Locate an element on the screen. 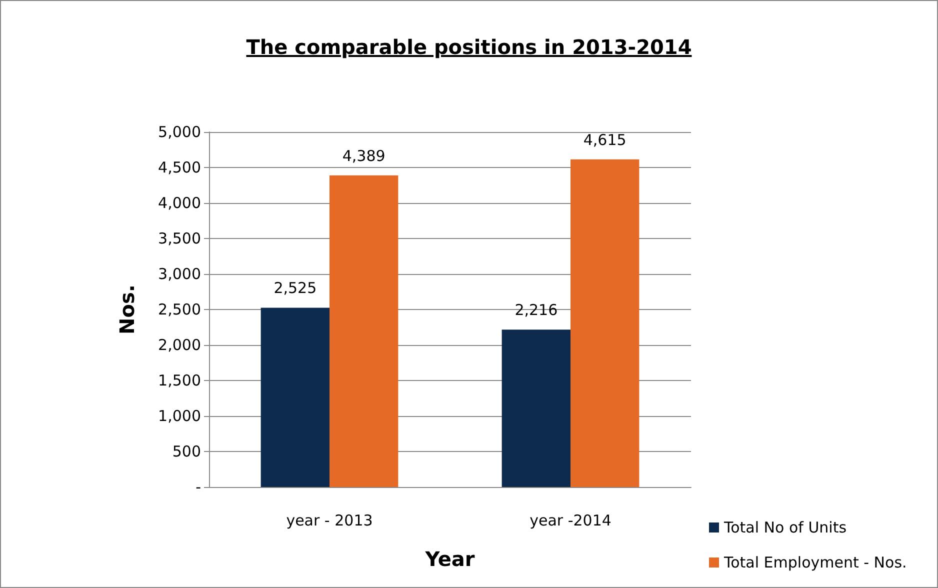 The image size is (938, 588). y-tick-label: 4,000 is located at coordinates (179, 203).